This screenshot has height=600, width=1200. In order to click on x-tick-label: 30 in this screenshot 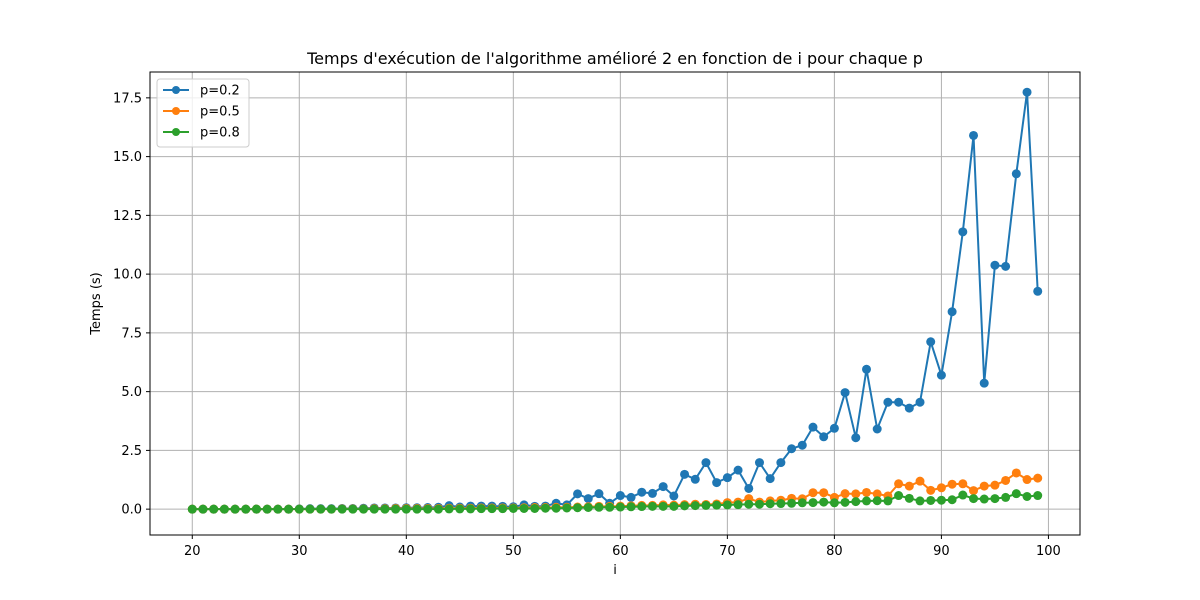, I will do `click(299, 551)`.